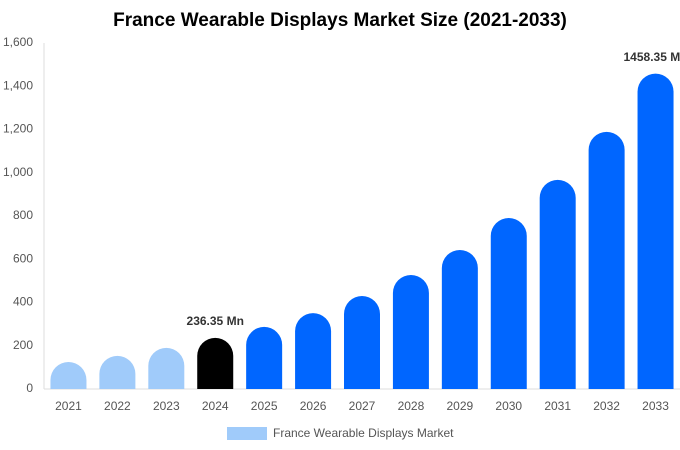 This screenshot has height=450, width=680. Describe the element at coordinates (508, 406) in the screenshot. I see `x-tick-label: 2030` at that location.